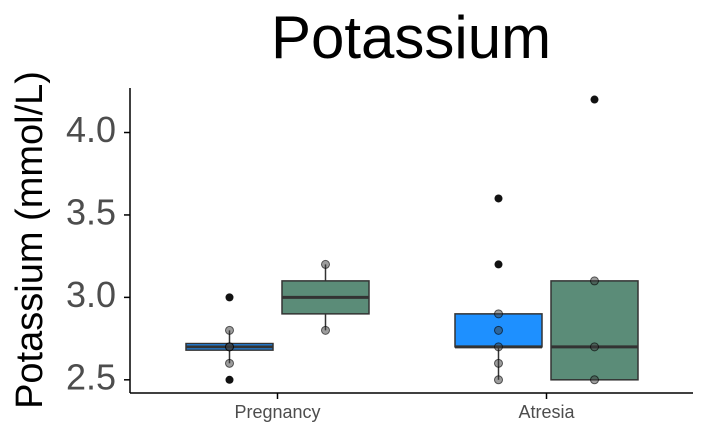 The image size is (707, 437). Describe the element at coordinates (91, 376) in the screenshot. I see `y-tick-label: 2.5` at that location.